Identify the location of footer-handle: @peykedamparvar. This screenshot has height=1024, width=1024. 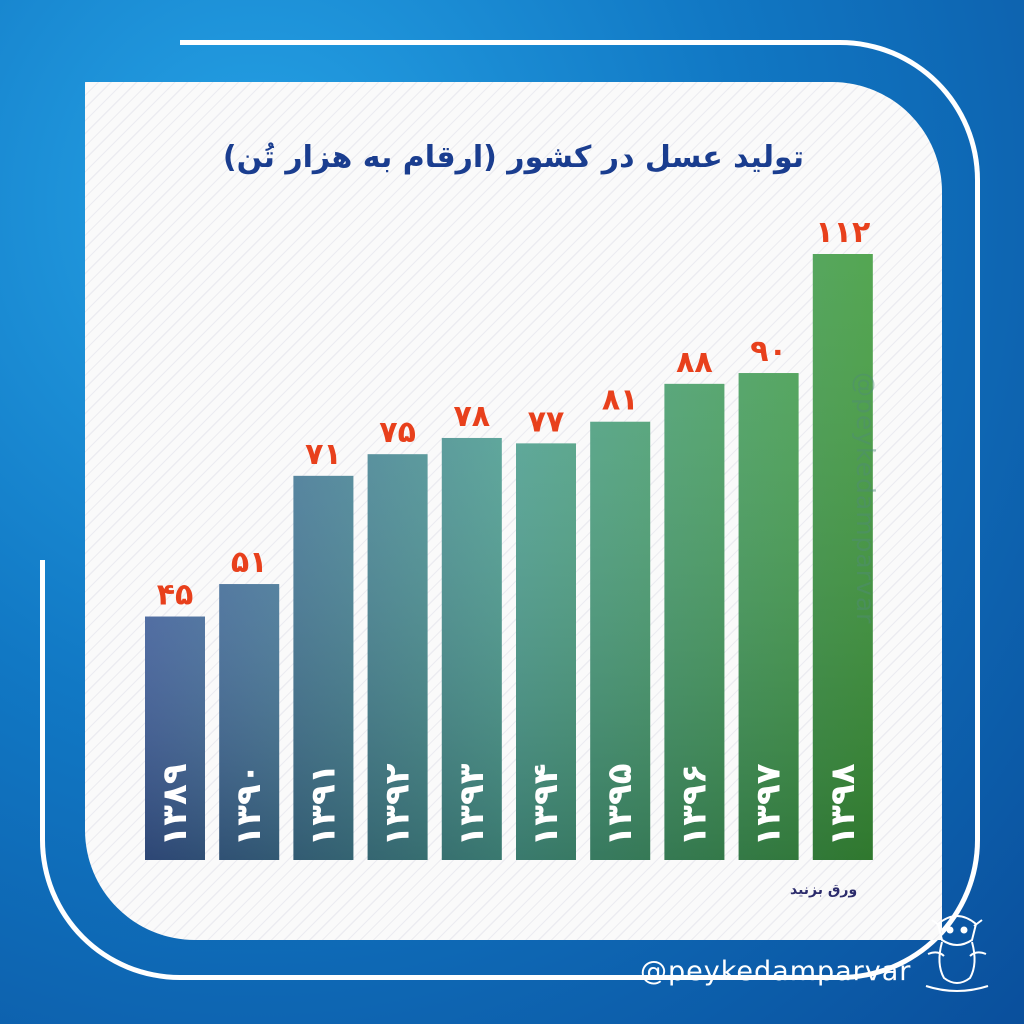
(776, 971).